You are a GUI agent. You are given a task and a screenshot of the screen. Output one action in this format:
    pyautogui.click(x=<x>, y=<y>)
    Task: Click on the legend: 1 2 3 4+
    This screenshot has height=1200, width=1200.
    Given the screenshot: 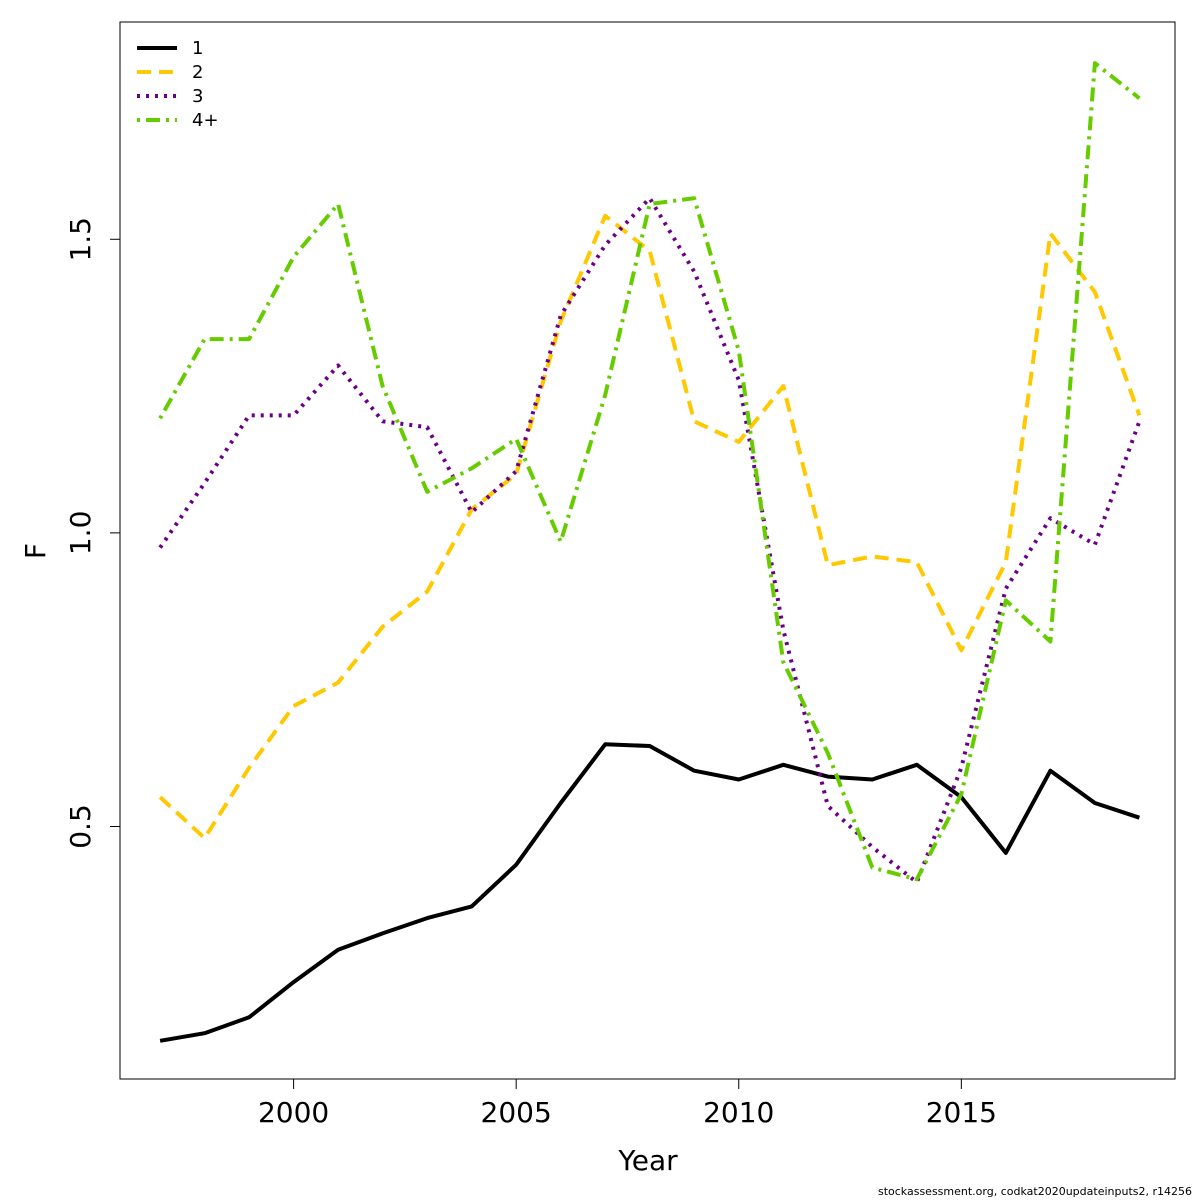 What is the action you would take?
    pyautogui.click(x=178, y=84)
    